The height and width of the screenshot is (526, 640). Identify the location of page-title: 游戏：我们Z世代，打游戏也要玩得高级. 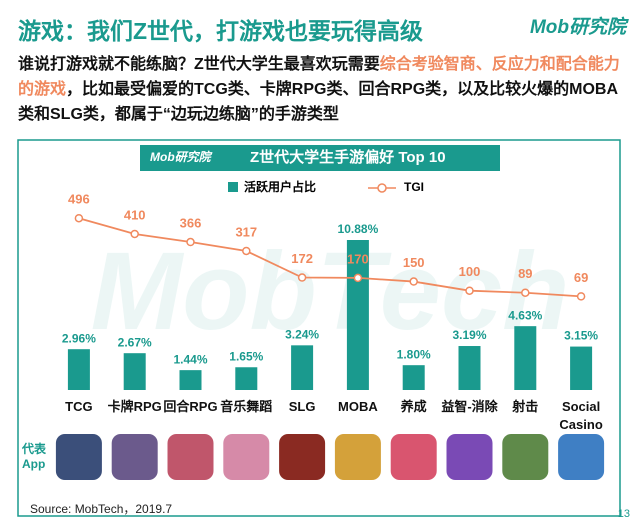
(221, 31).